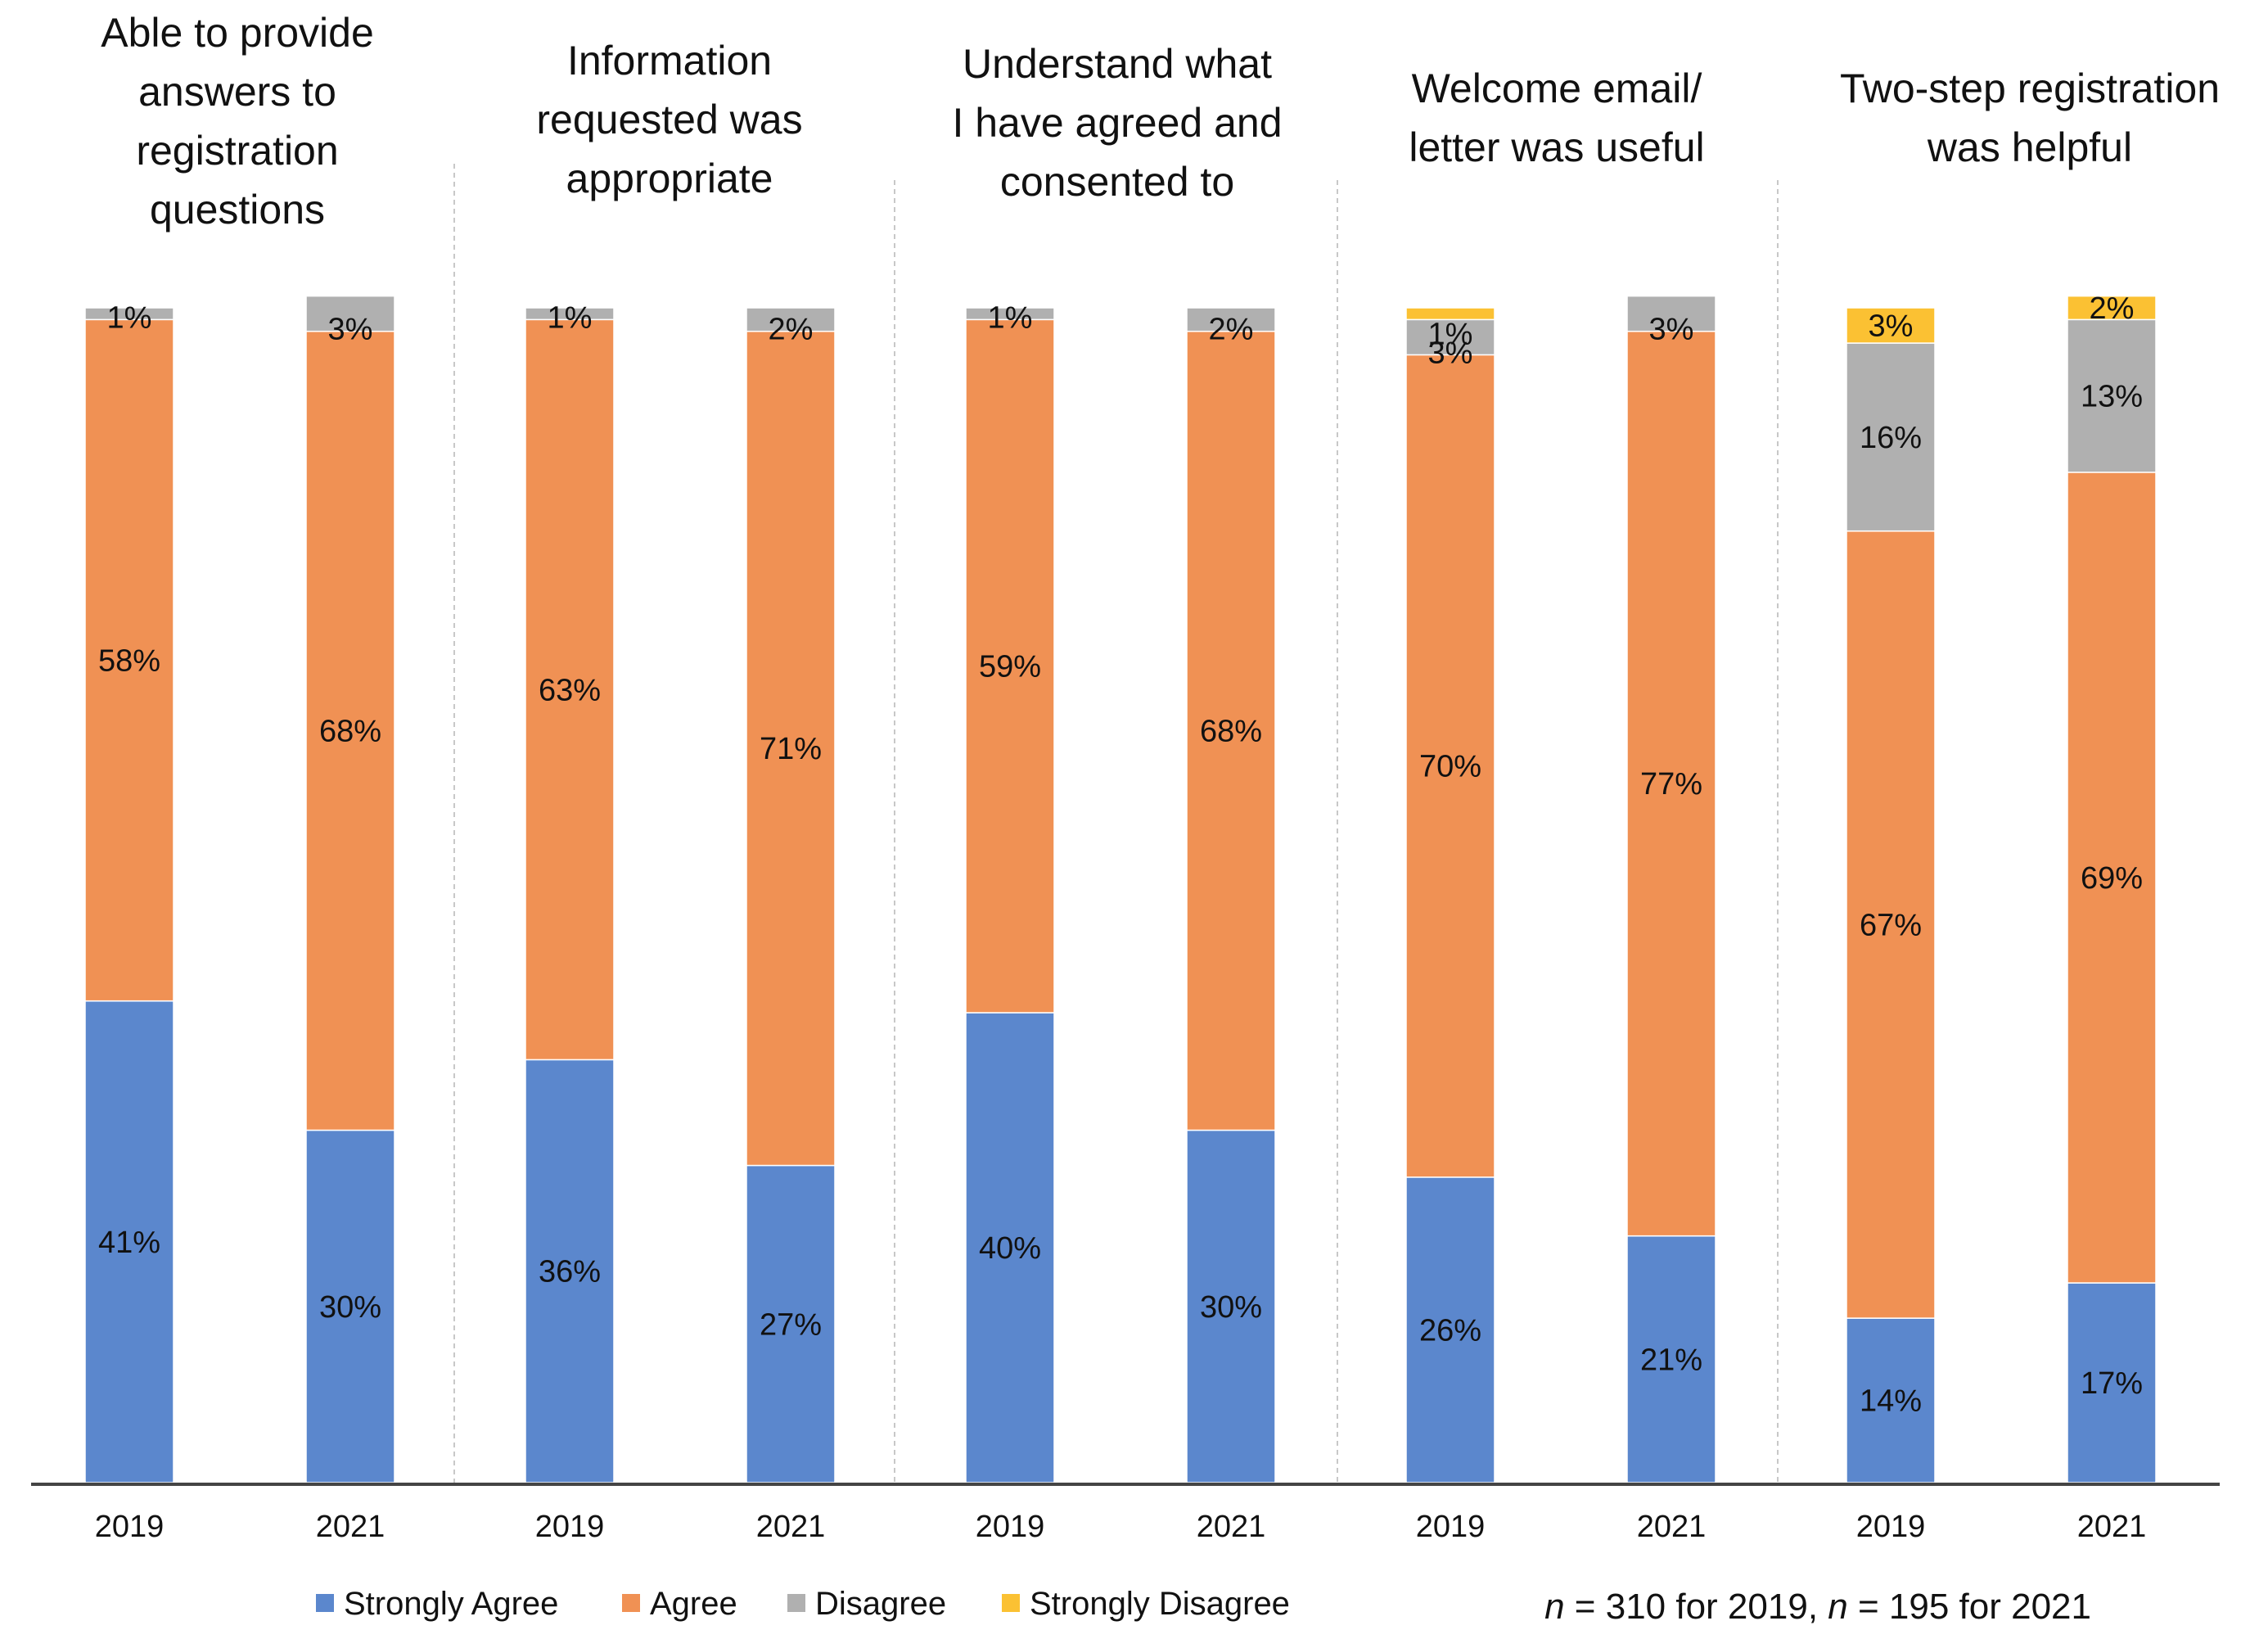 The width and height of the screenshot is (2268, 1648). I want to click on bar-2019: 36% 63% 1%, so click(570, 891).